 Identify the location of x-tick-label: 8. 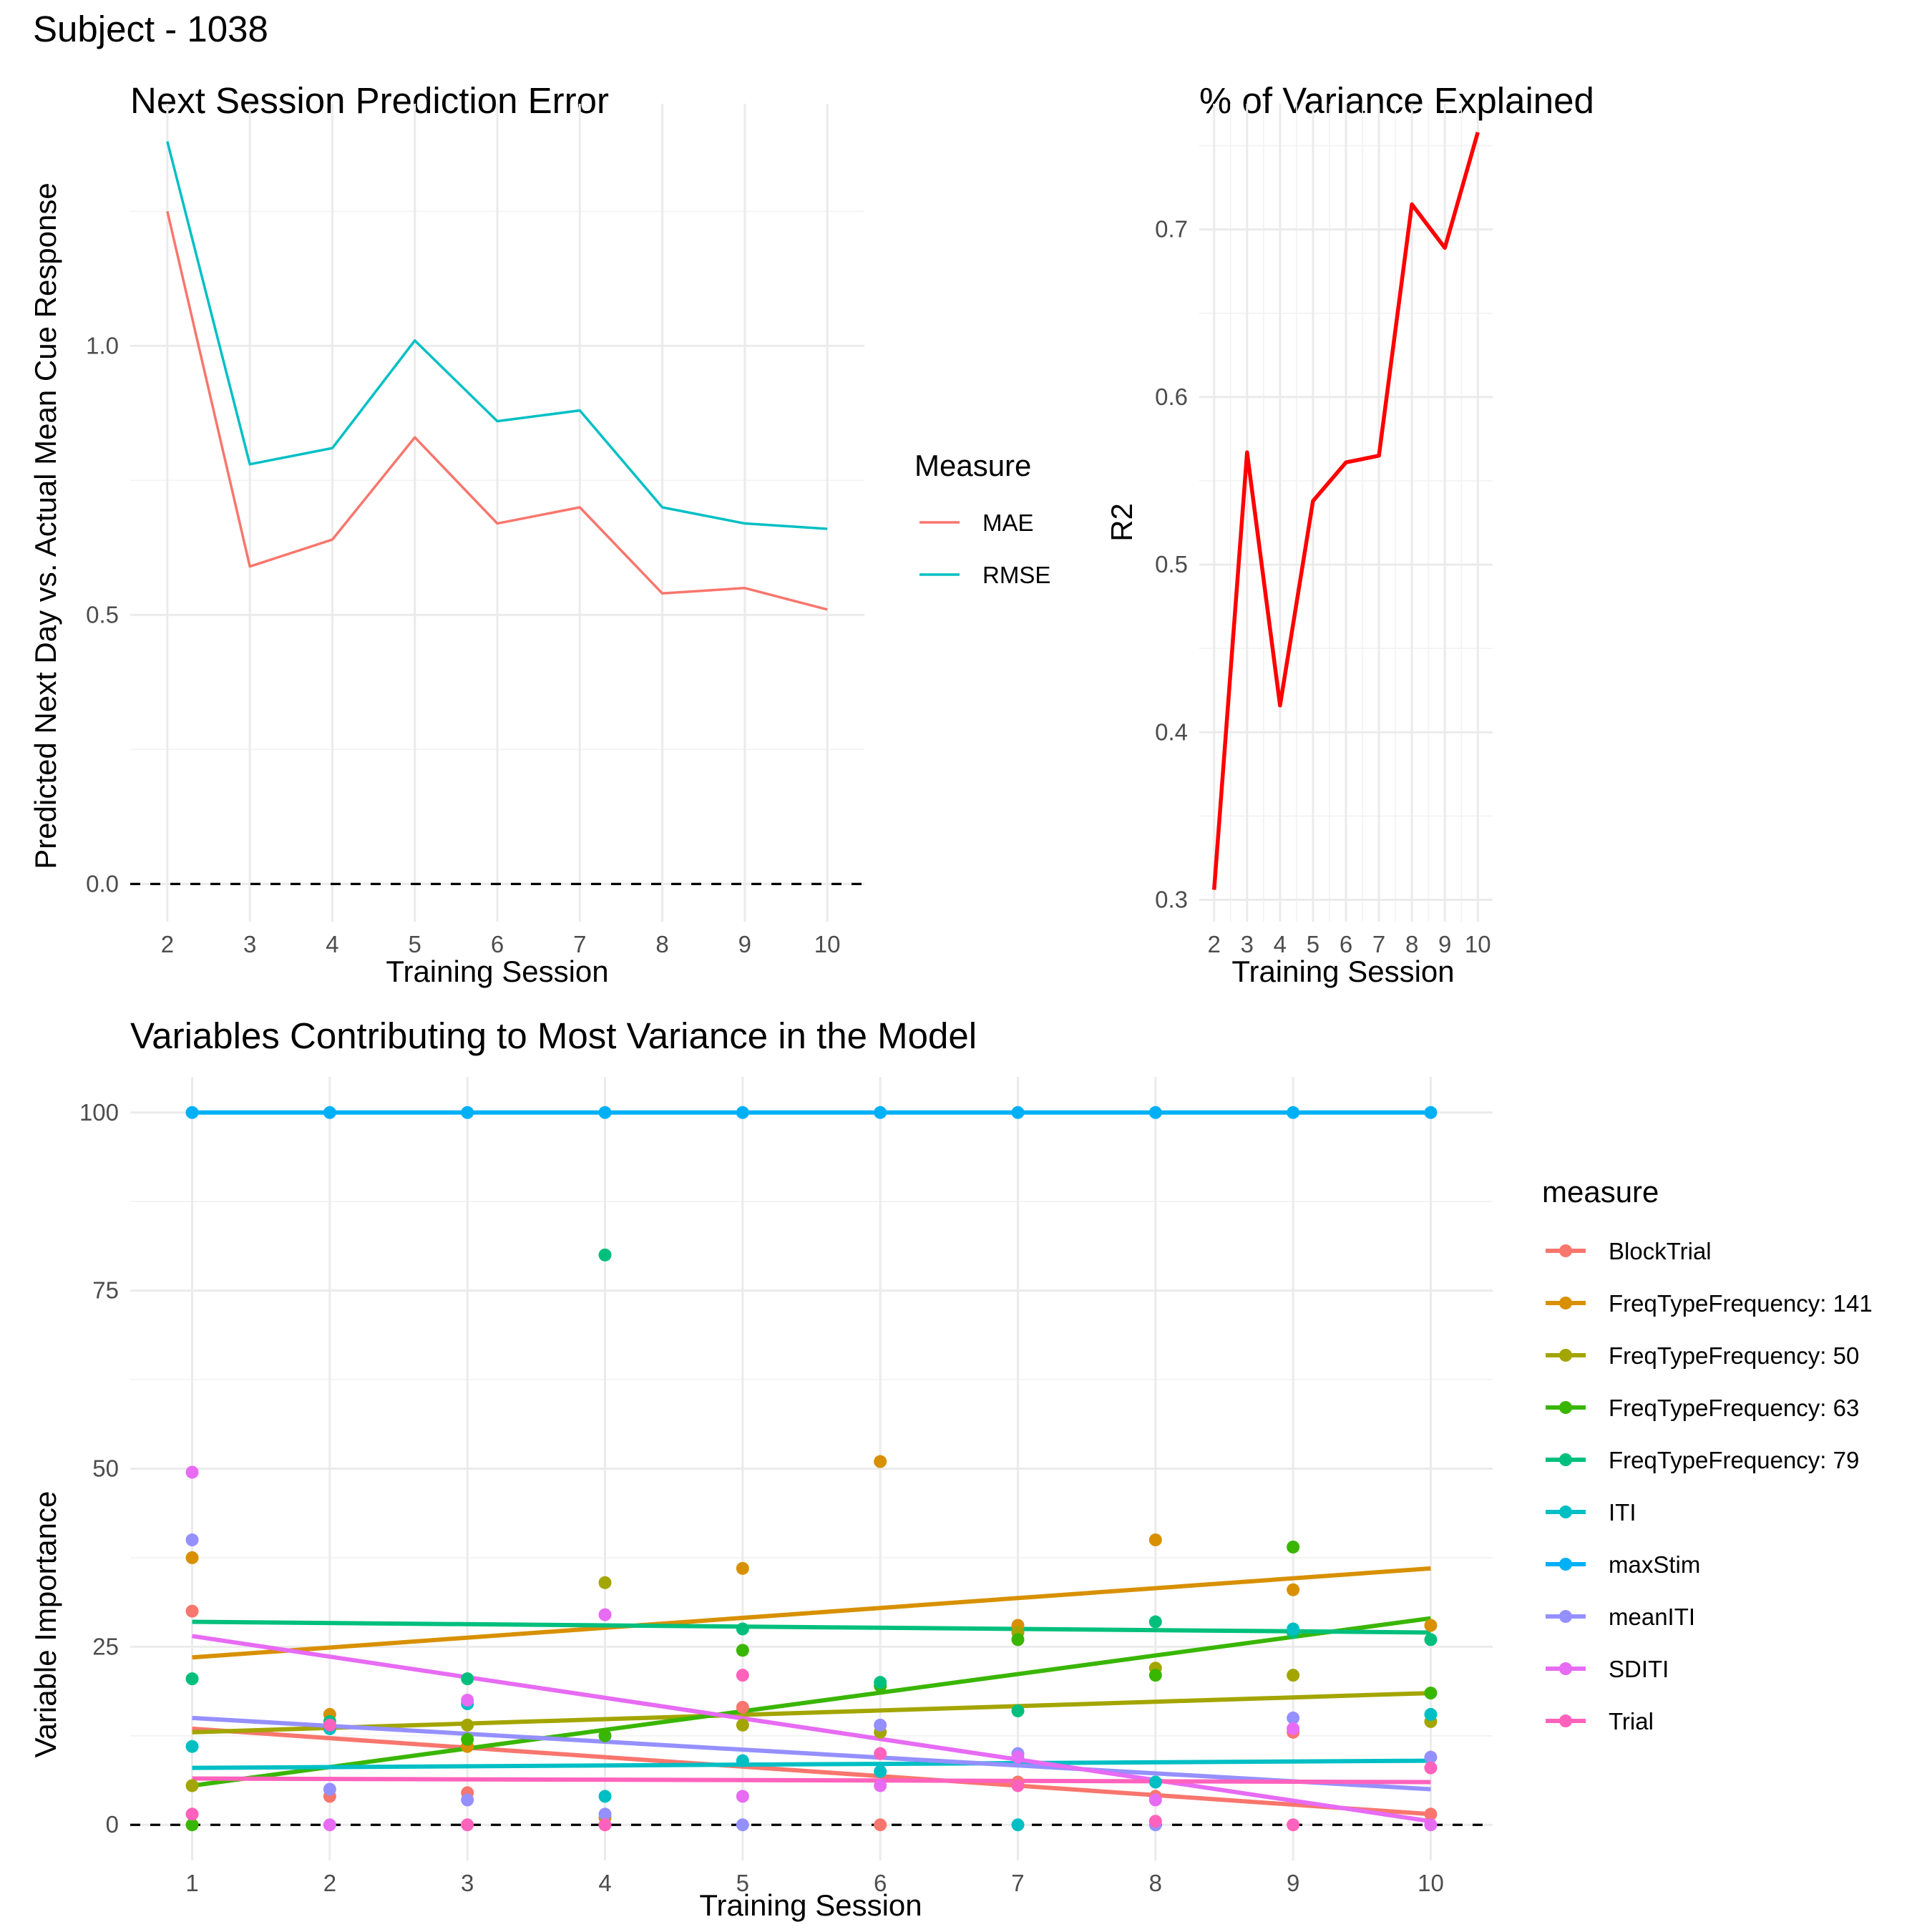
(1155, 1883).